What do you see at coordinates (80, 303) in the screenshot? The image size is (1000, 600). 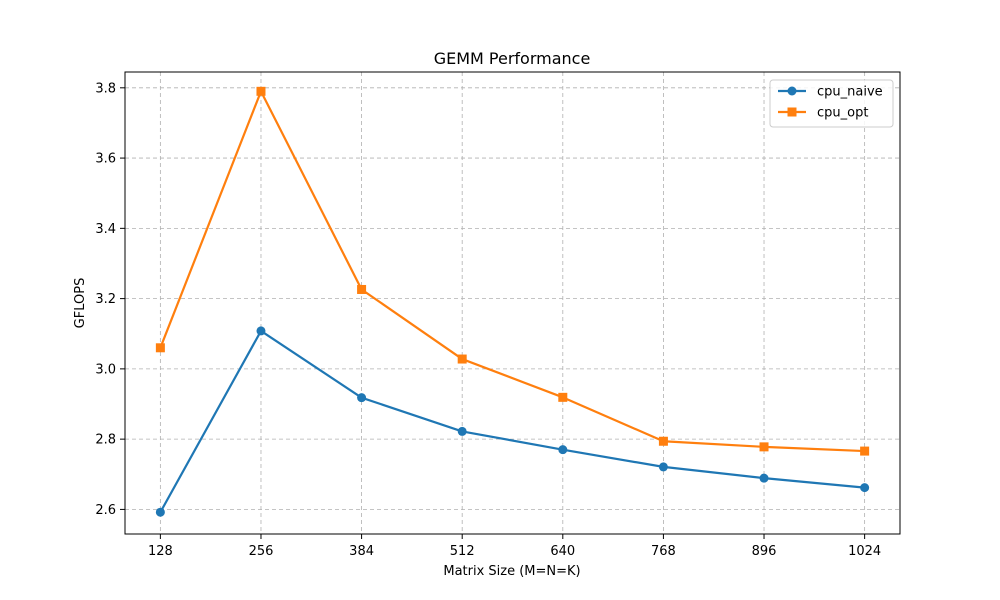 I see `y-axis-label: GFLOPS` at bounding box center [80, 303].